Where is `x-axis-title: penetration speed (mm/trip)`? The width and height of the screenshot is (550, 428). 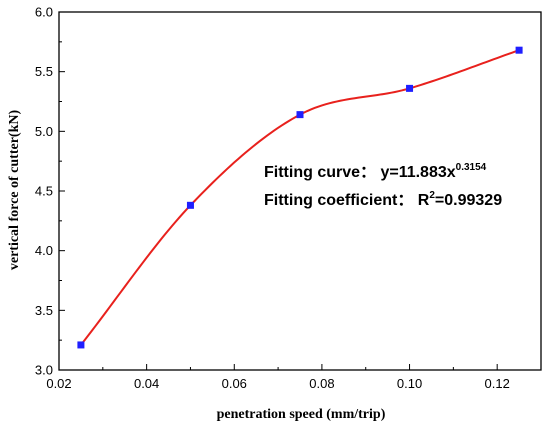 x-axis-title: penetration speed (mm/trip) is located at coordinates (301, 414).